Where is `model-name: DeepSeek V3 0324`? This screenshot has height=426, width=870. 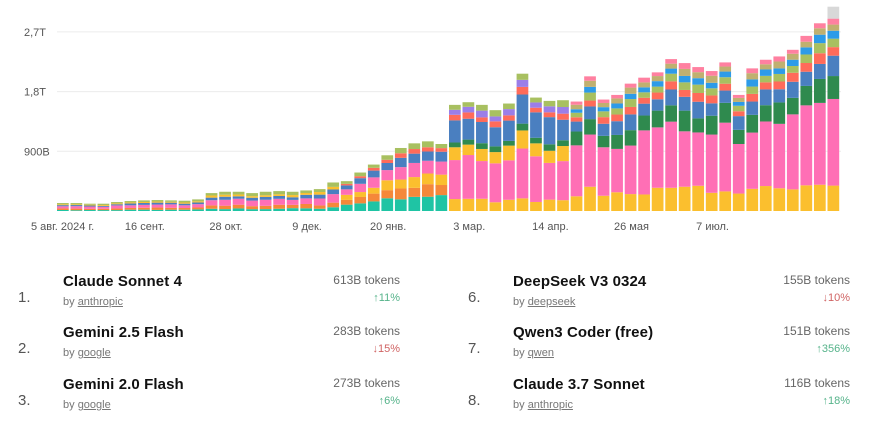
model-name: DeepSeek V3 0324 is located at coordinates (580, 281).